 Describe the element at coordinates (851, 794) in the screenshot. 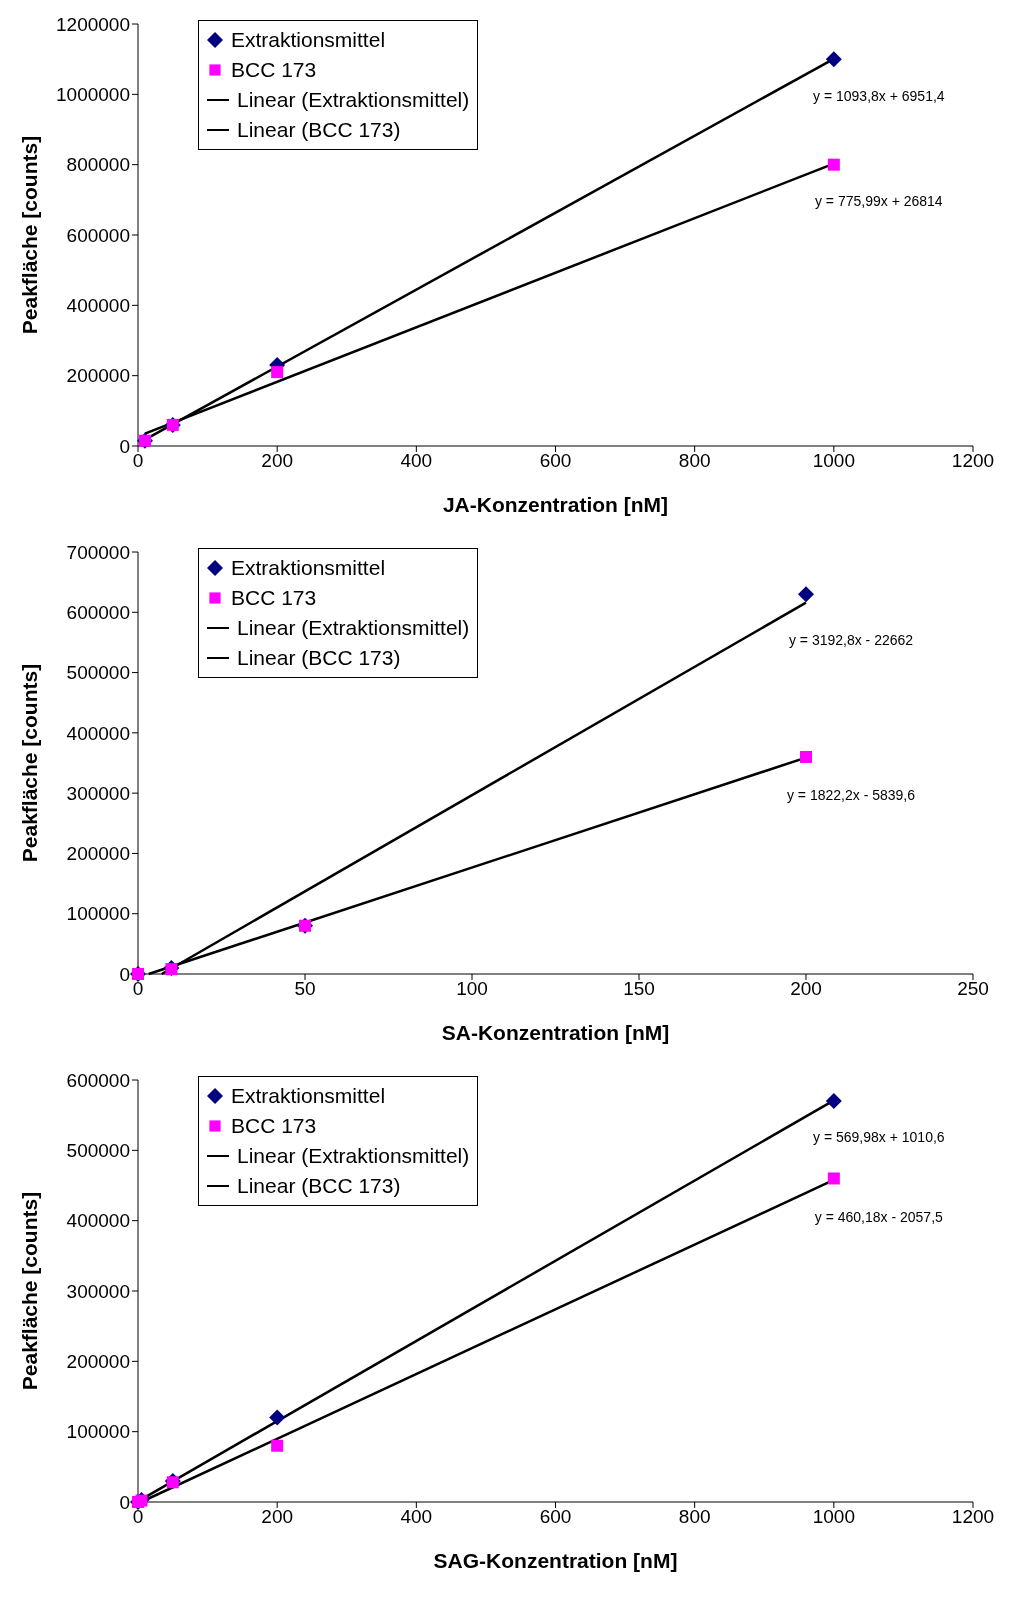

I see `annotation: y = 1822,2x - 5839,6` at that location.